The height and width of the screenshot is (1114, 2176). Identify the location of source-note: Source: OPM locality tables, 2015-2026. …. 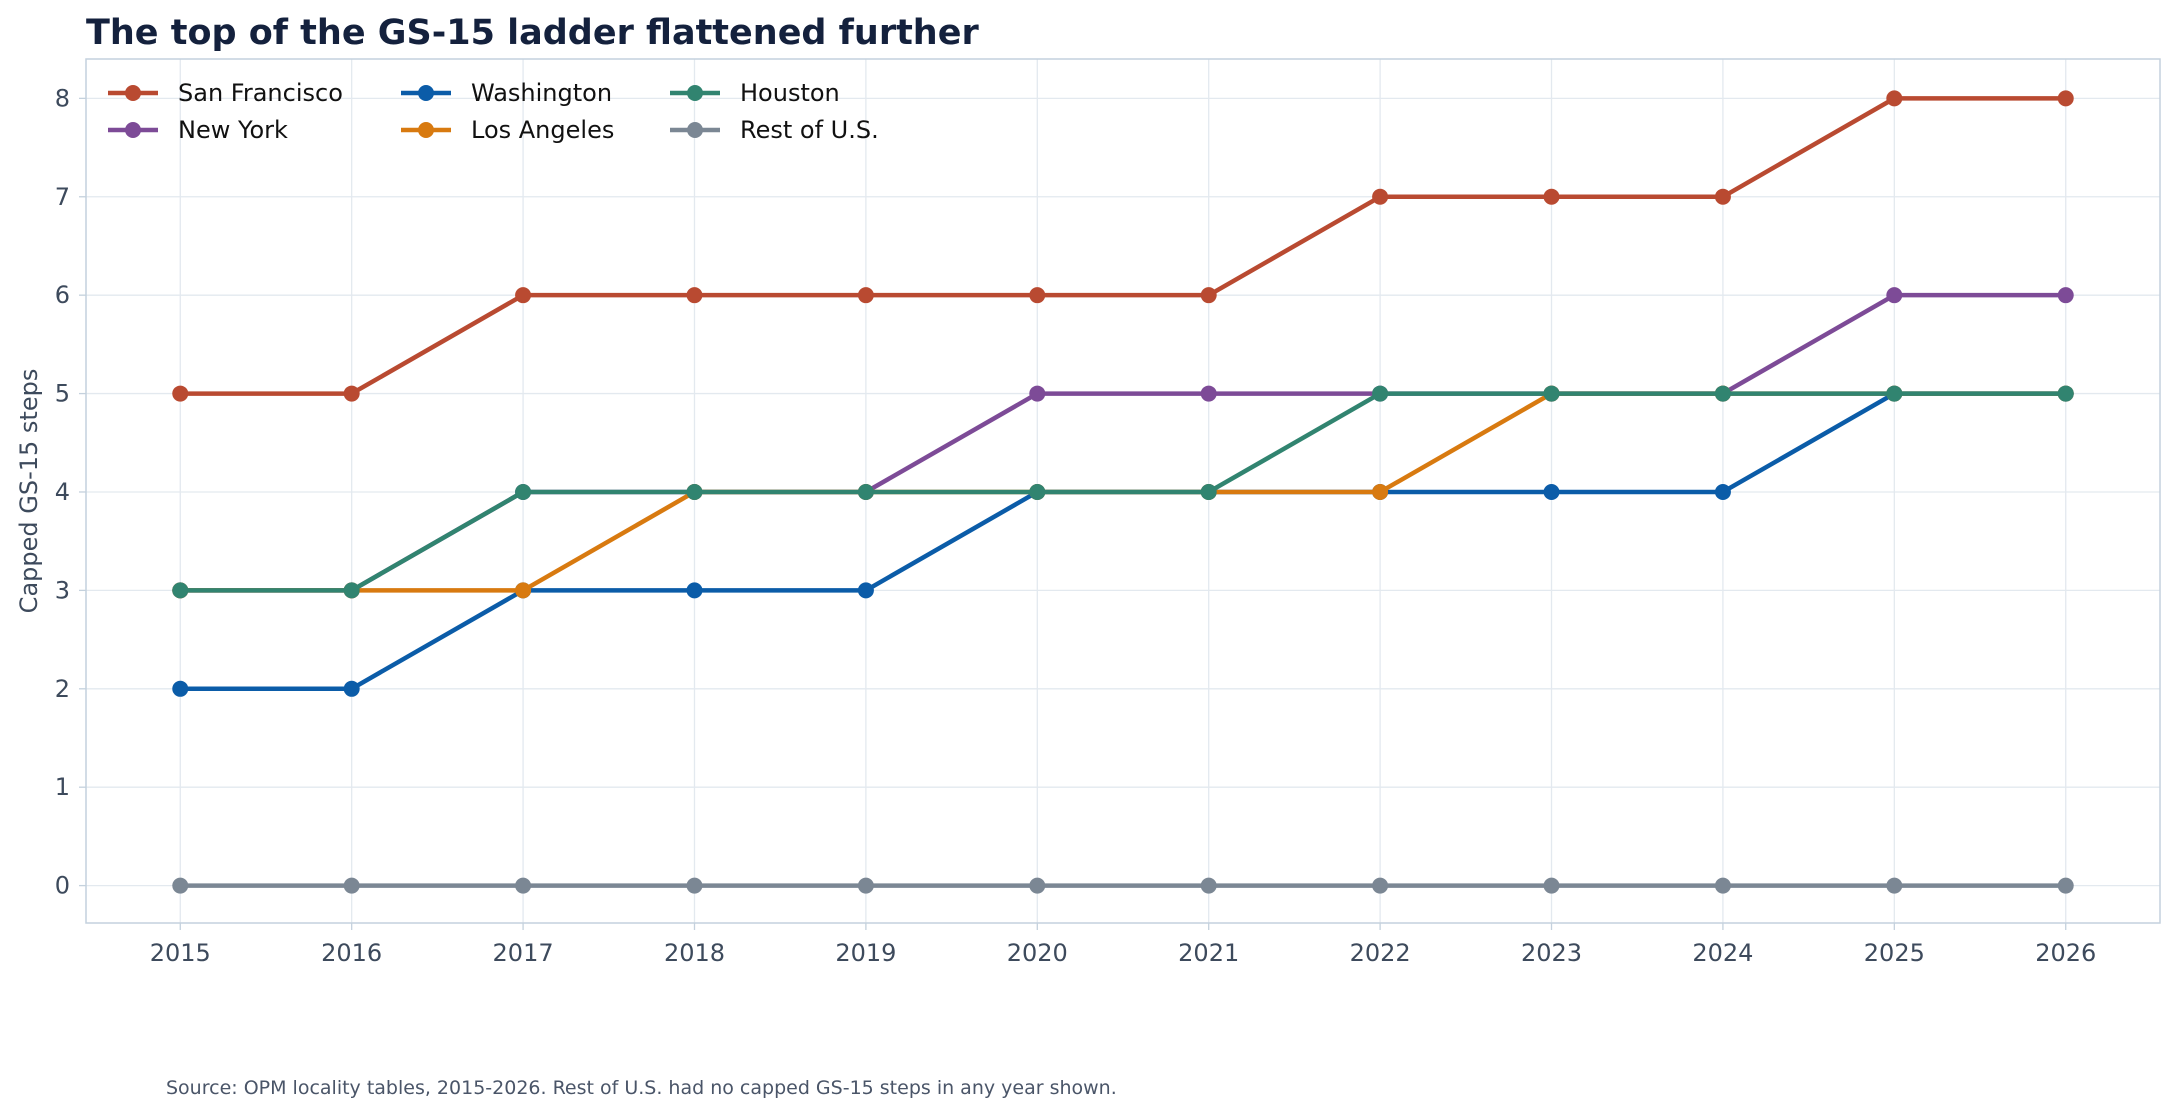
(641, 1088).